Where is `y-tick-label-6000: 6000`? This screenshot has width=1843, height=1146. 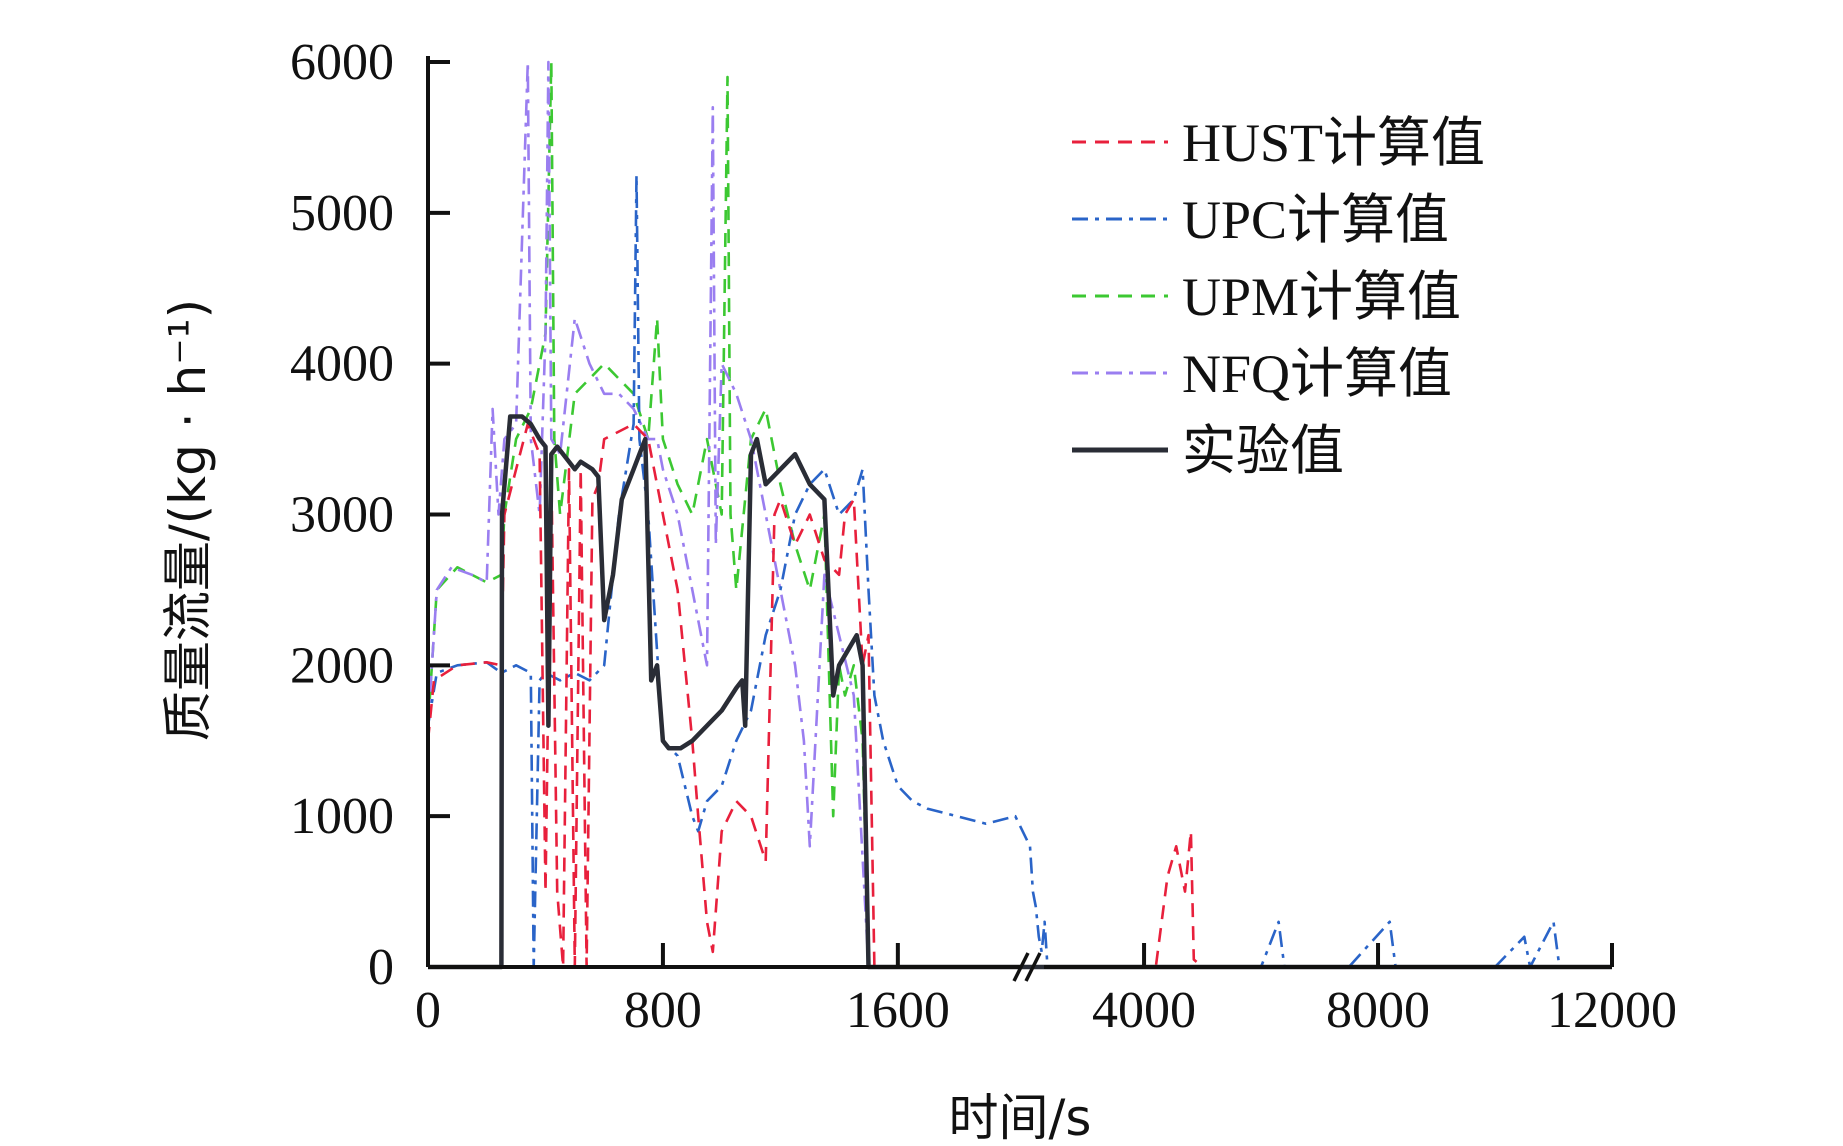
y-tick-label-6000: 6000 is located at coordinates (342, 62).